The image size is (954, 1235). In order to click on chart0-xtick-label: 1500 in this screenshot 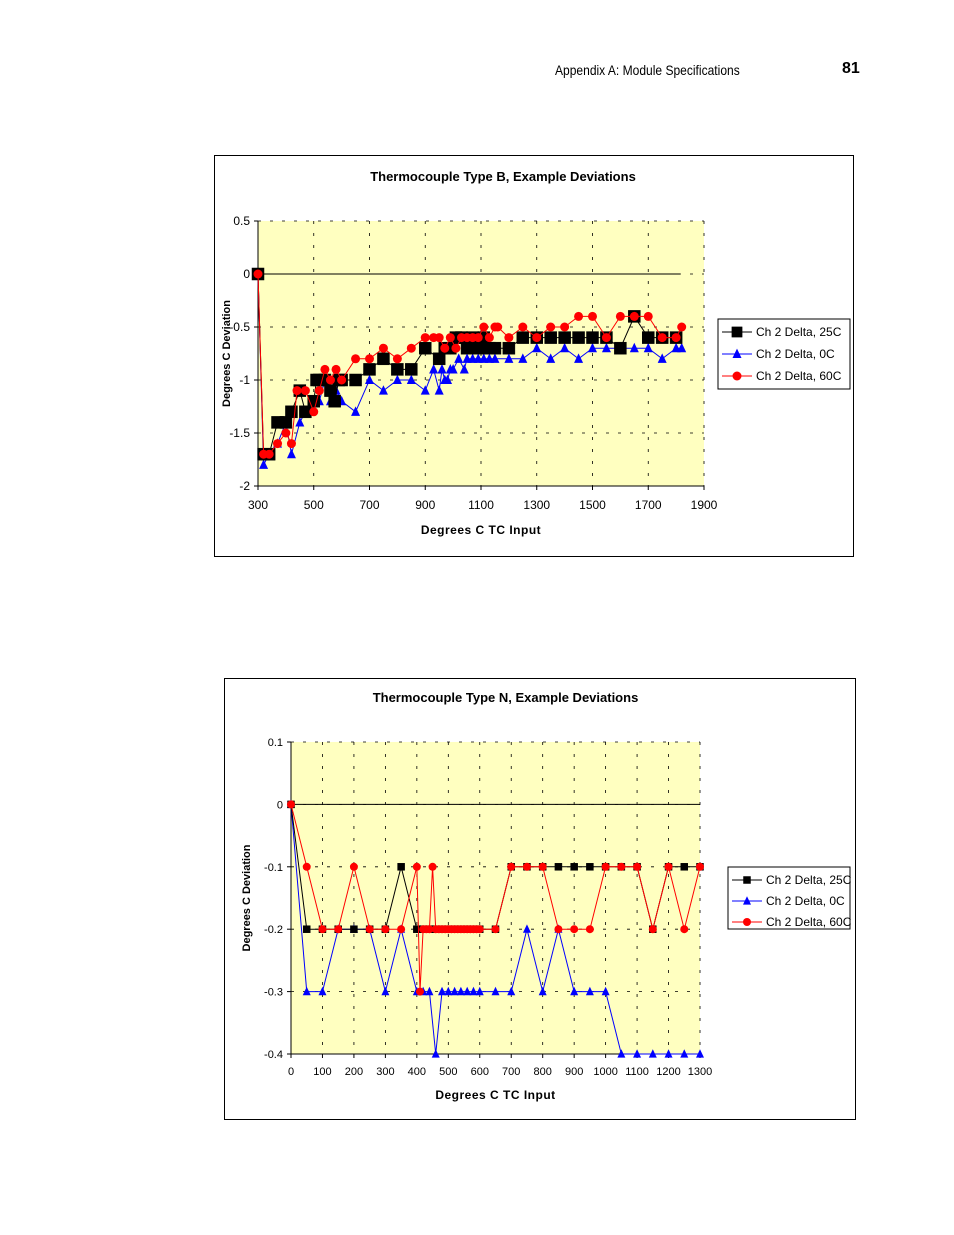, I will do `click(592, 505)`.